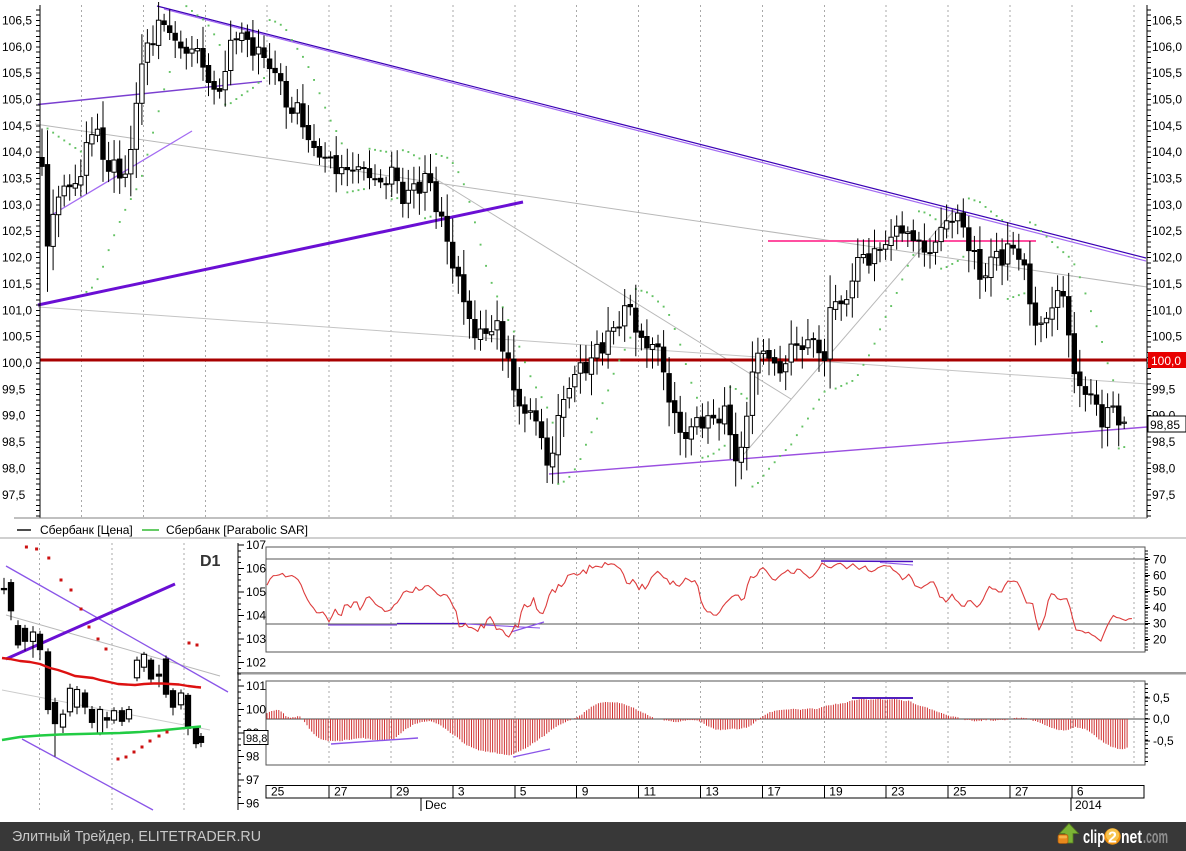 The height and width of the screenshot is (851, 1186). Describe the element at coordinates (253, 804) in the screenshot. I see `svg-text: 96` at that location.